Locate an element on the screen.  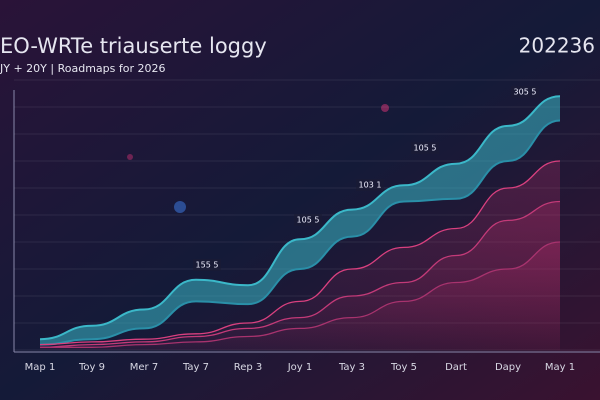
x-tick-label: Rep 3 is located at coordinates (248, 367).